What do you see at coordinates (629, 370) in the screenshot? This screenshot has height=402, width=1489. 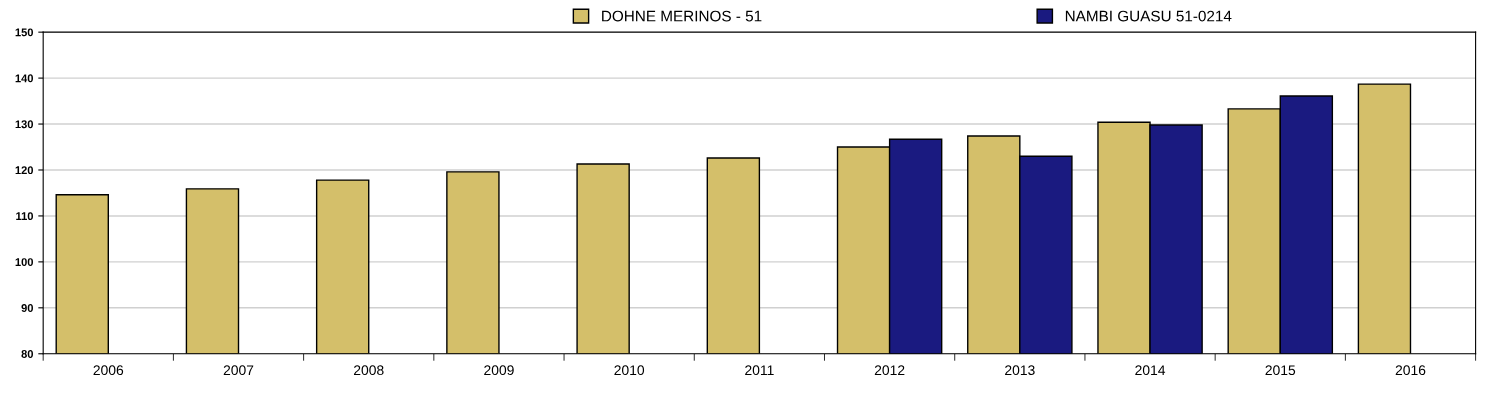 I see `x-tick-label: 2010` at bounding box center [629, 370].